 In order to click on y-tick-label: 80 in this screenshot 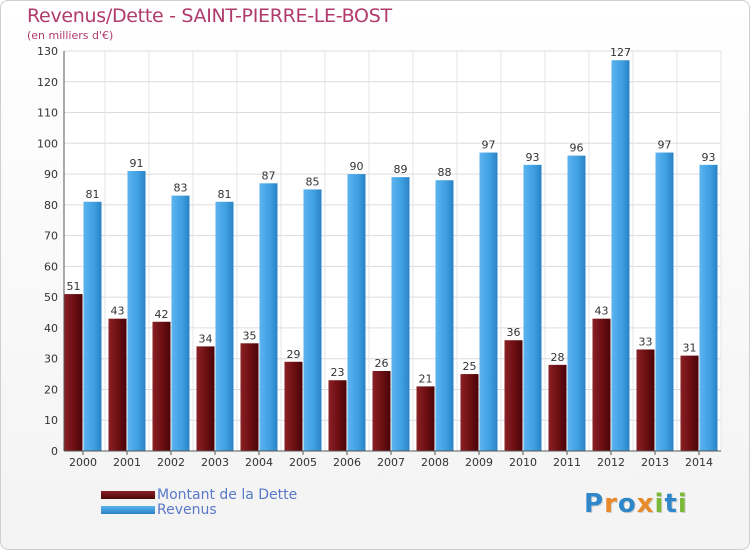, I will do `click(51, 205)`.